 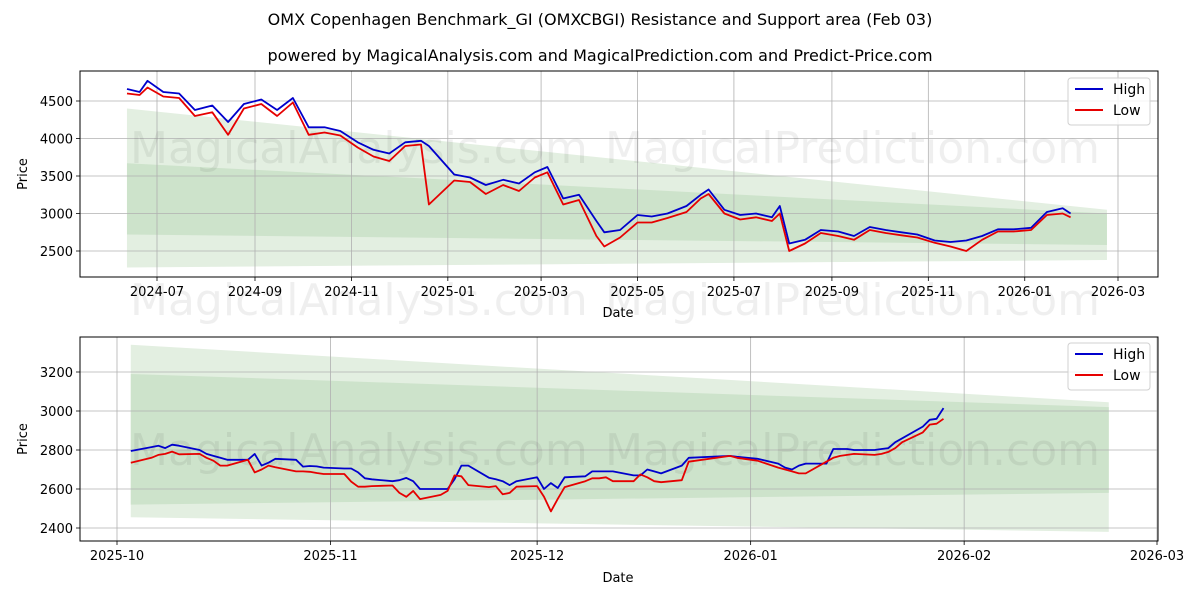 I want to click on x-tick-label: 2025-07, so click(x=734, y=292).